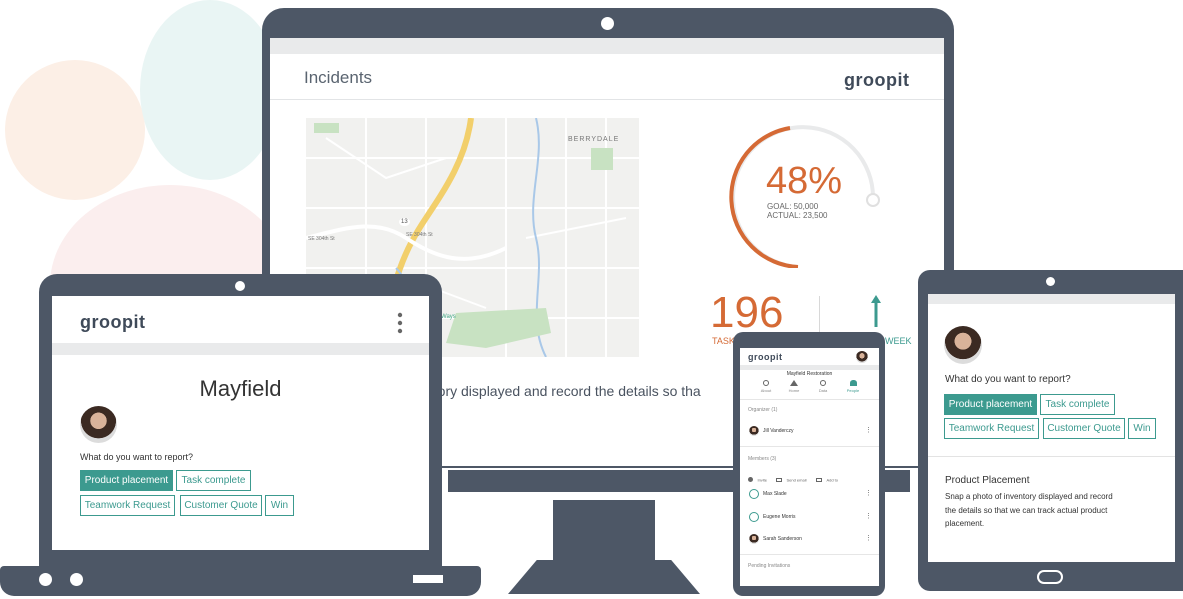 The height and width of the screenshot is (599, 1183). Describe the element at coordinates (809, 367) in the screenshot. I see `phone-header-bar` at that location.